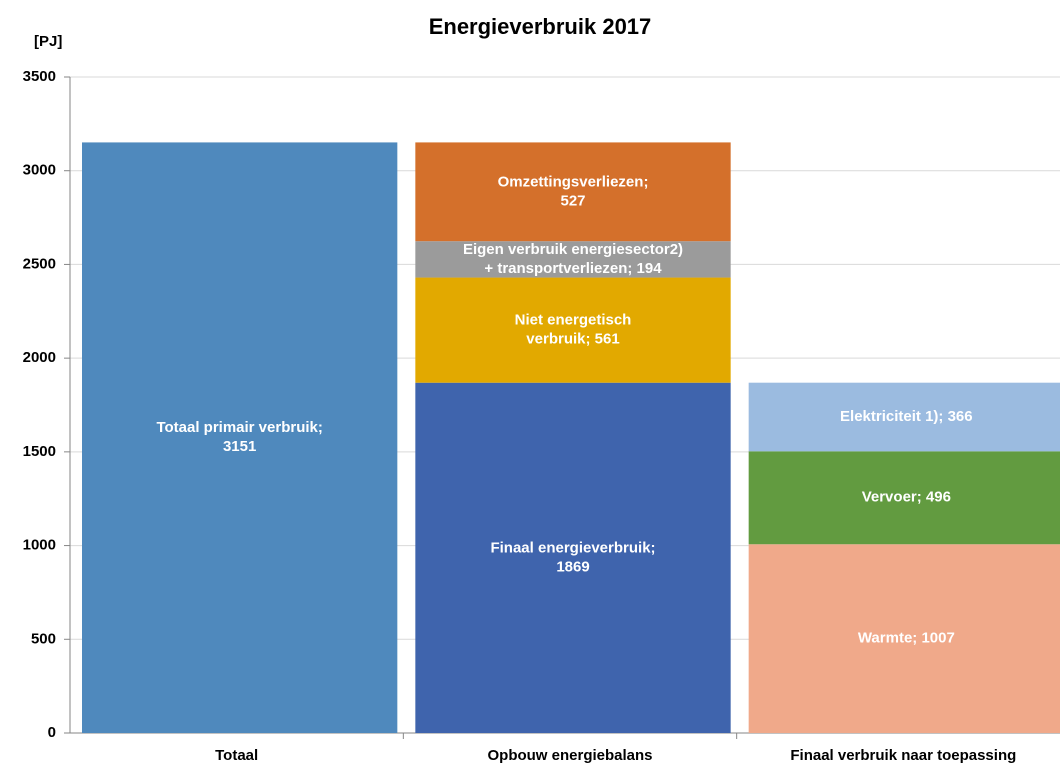 This screenshot has height=769, width=1060. I want to click on data-label: Eigen verbruik energiesector2), so click(573, 249).